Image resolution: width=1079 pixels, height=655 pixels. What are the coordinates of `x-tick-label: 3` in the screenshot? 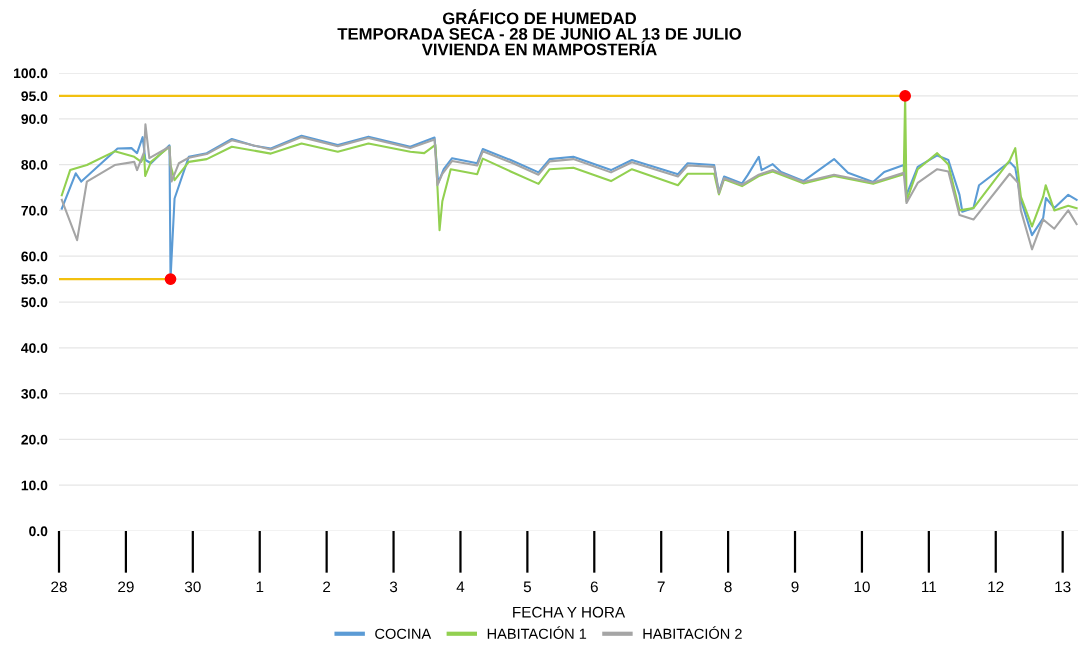 It's located at (393, 587).